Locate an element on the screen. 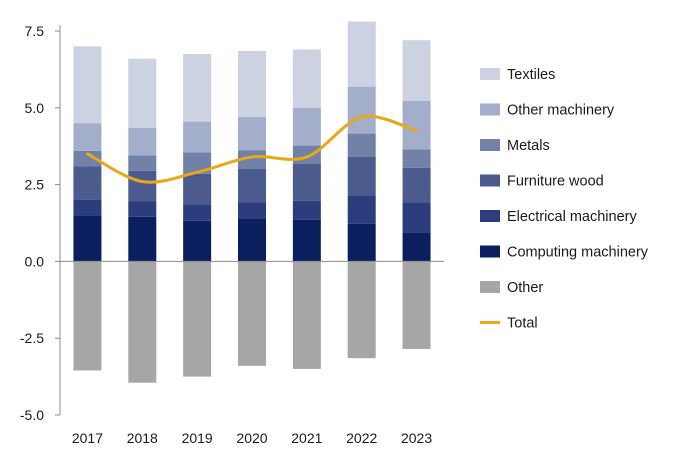 The height and width of the screenshot is (462, 684). bar-other-2018 is located at coordinates (142, 322).